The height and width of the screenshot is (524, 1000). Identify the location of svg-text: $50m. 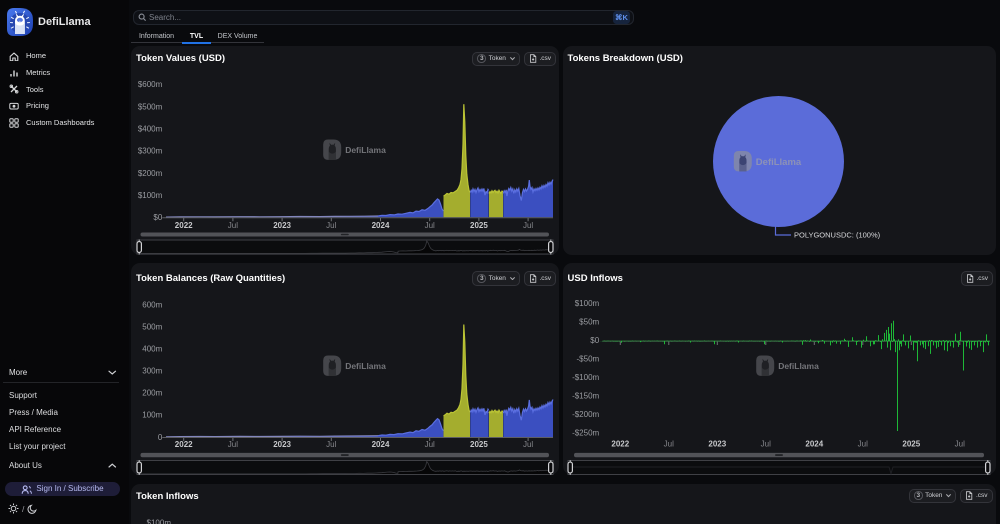
(589, 322).